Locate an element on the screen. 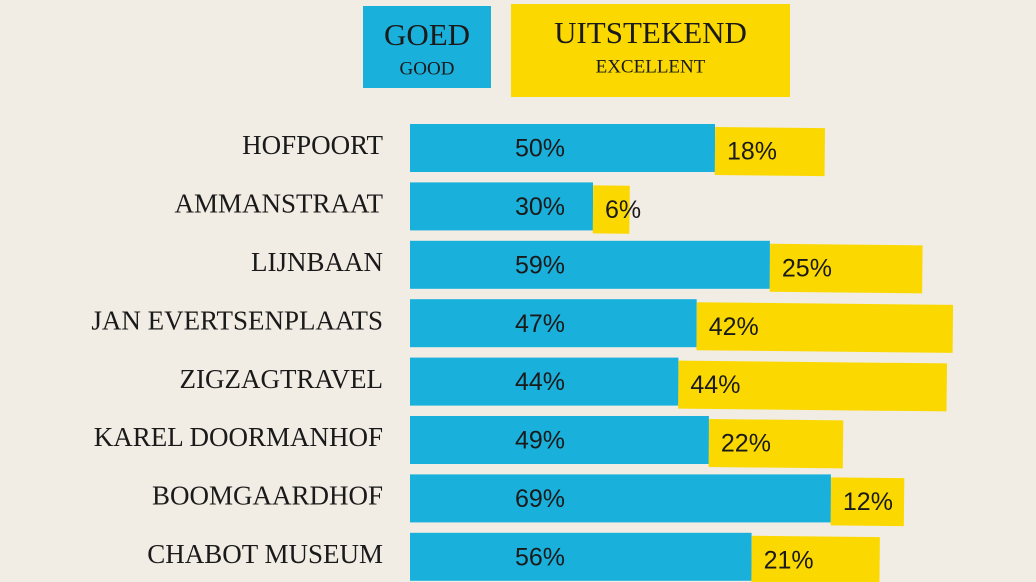  value-label: 25% is located at coordinates (807, 268).